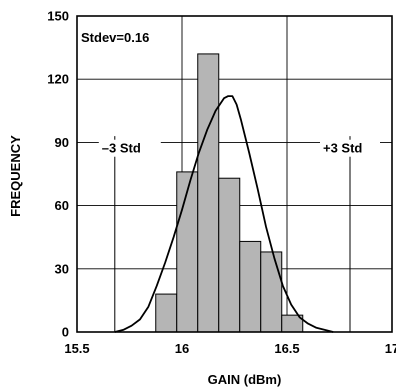  I want to click on x-tick-label: 16, so click(182, 348).